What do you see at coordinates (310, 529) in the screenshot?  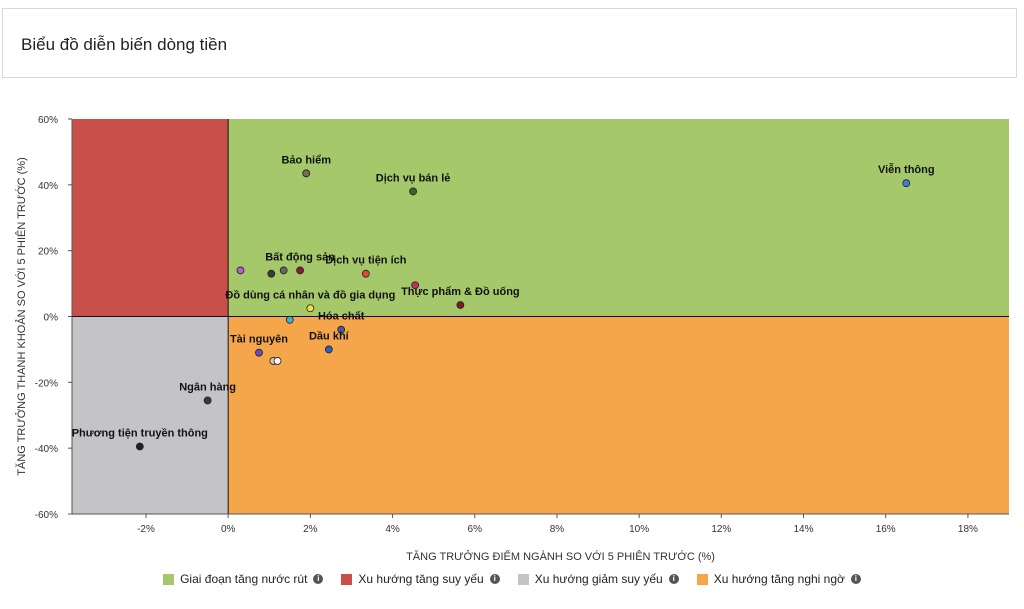 I see `x-tick-label: 2%` at bounding box center [310, 529].